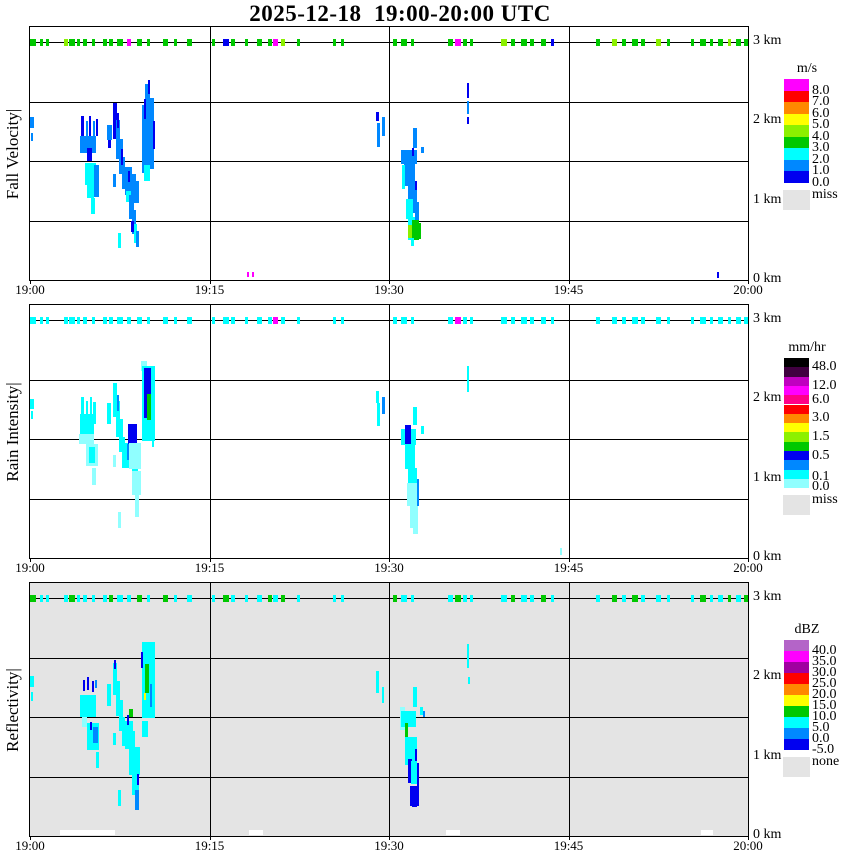  Describe the element at coordinates (821, 90) in the screenshot. I see `legend-value-label: 8.0` at that location.